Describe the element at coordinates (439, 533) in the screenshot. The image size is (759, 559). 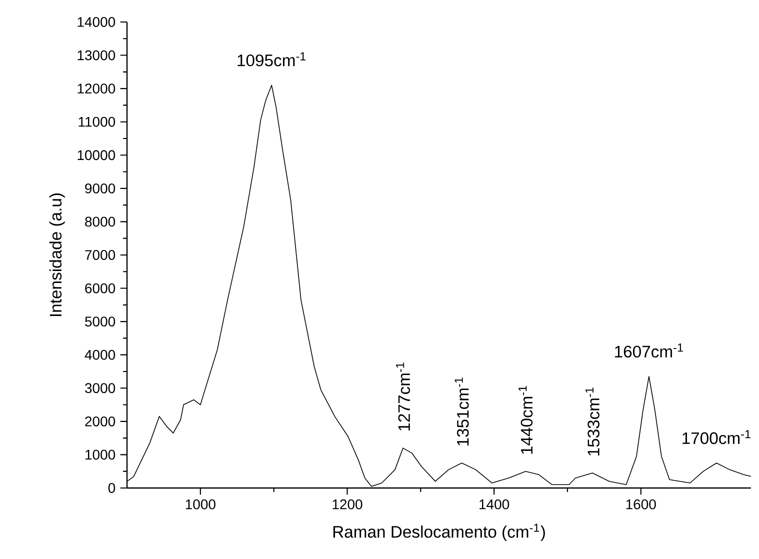
I see `x-axis-title: Raman Deslocamento (cm$^{-1}$)` at that location.